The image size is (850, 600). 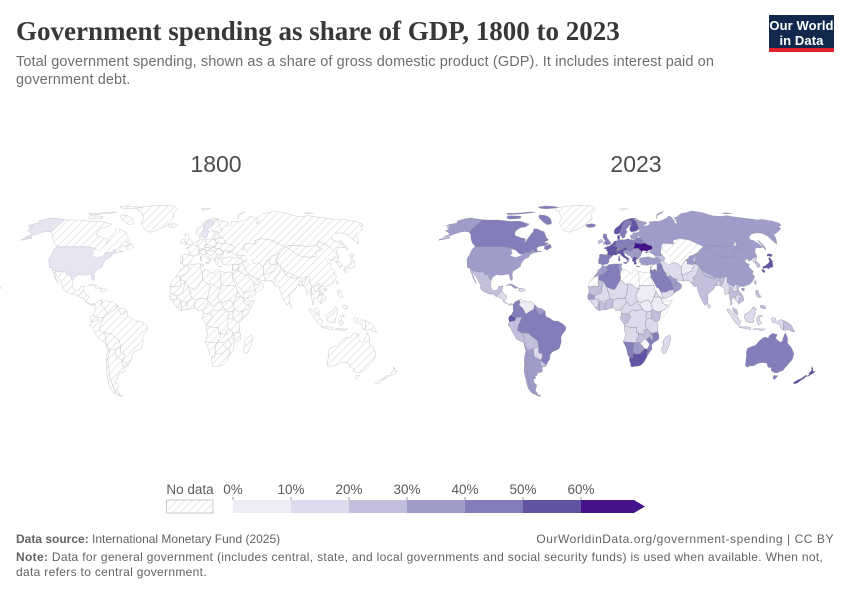 What do you see at coordinates (464, 489) in the screenshot?
I see `svg-text: 40%` at bounding box center [464, 489].